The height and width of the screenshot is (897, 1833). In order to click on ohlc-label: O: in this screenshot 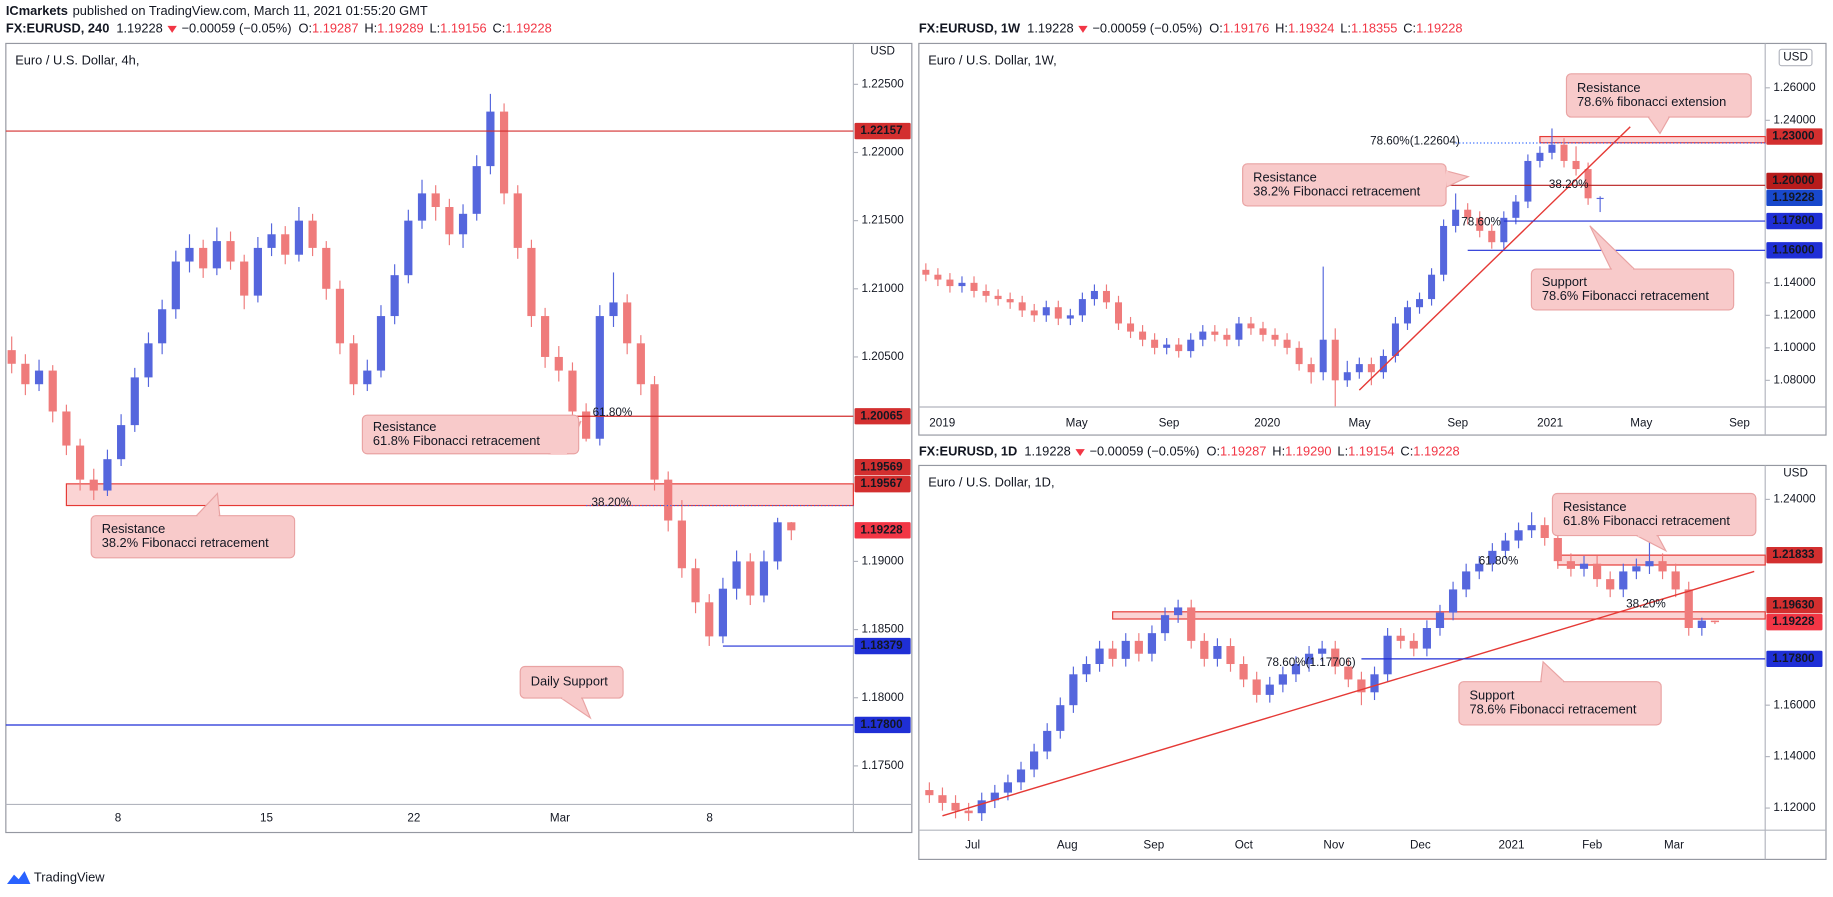, I will do `click(1213, 451)`.